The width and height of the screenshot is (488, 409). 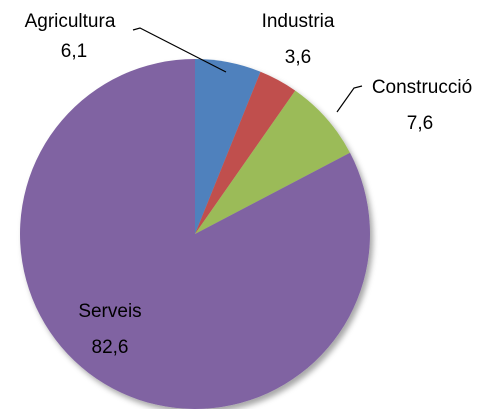 What do you see at coordinates (422, 87) in the screenshot?
I see `slice-label: Construcció` at bounding box center [422, 87].